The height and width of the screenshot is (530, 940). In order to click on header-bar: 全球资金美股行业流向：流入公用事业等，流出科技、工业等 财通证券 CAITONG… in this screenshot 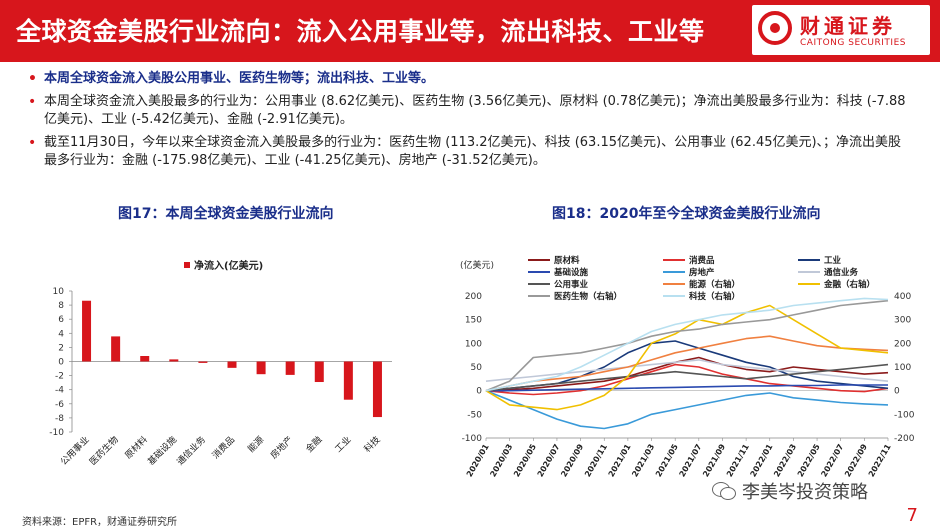, I will do `click(470, 31)`.